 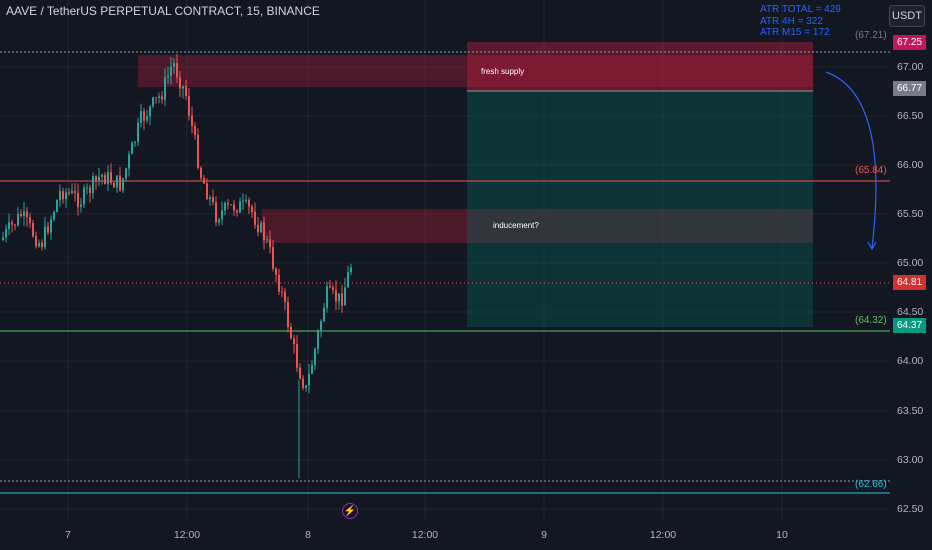 What do you see at coordinates (537, 226) in the screenshot?
I see `inducement-zone` at bounding box center [537, 226].